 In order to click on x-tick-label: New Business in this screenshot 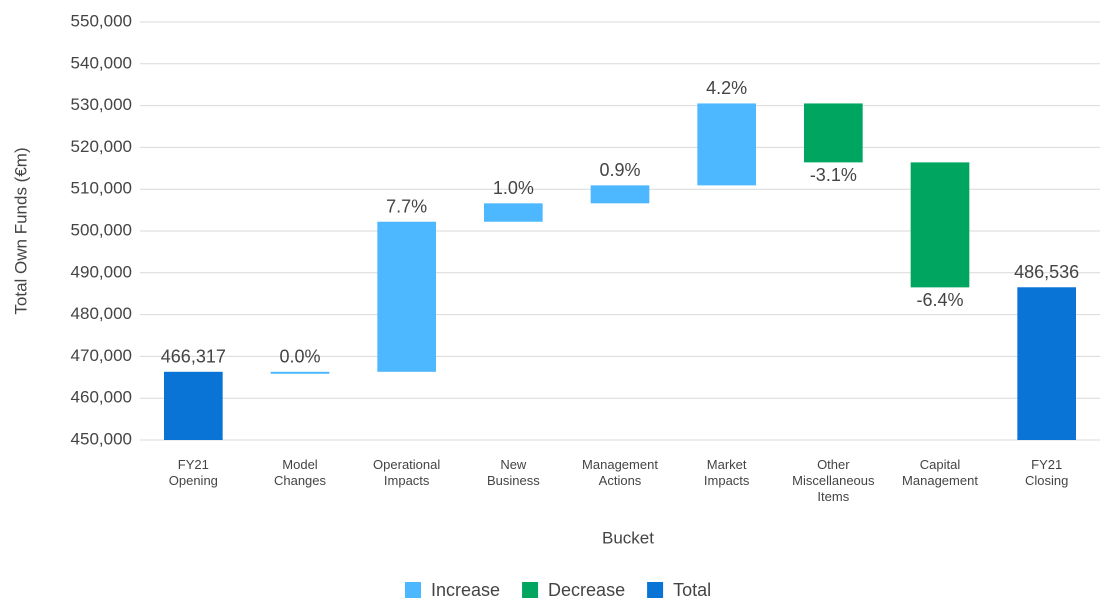, I will do `click(513, 472)`.